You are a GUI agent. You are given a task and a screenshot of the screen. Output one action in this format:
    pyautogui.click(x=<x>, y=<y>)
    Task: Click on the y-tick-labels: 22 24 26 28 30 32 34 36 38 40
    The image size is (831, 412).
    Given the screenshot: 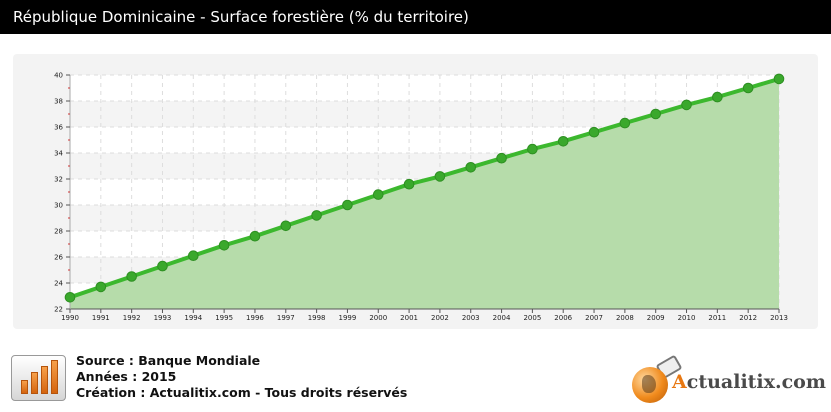 What is the action you would take?
    pyautogui.click(x=62, y=193)
    